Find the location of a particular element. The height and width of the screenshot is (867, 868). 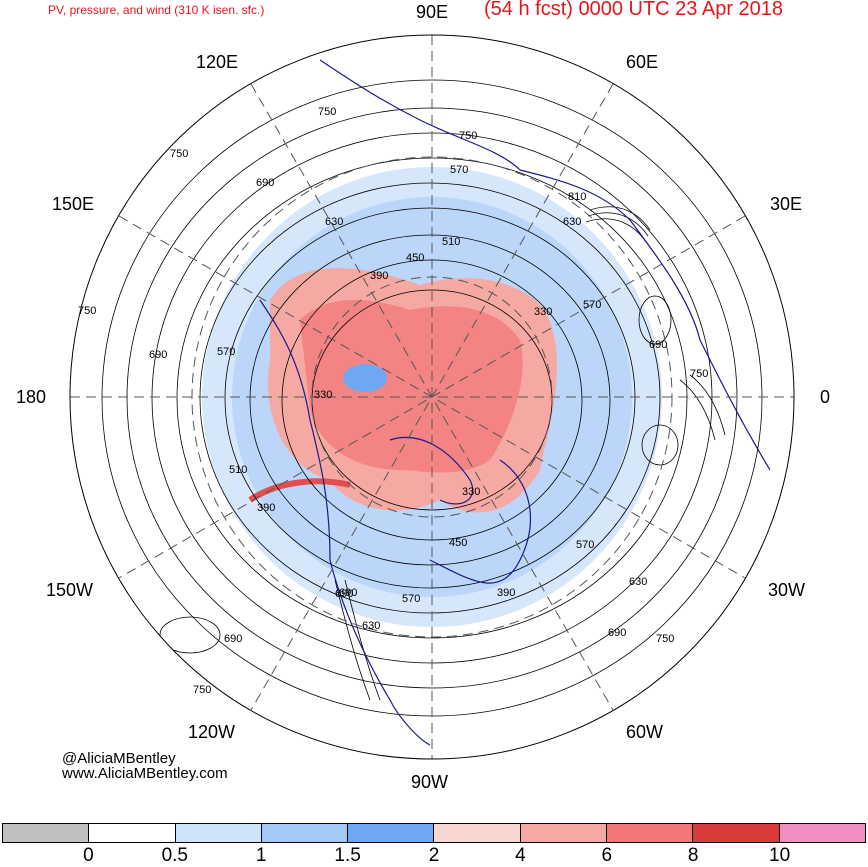

pv-shade-blue-pocket is located at coordinates (365, 378).